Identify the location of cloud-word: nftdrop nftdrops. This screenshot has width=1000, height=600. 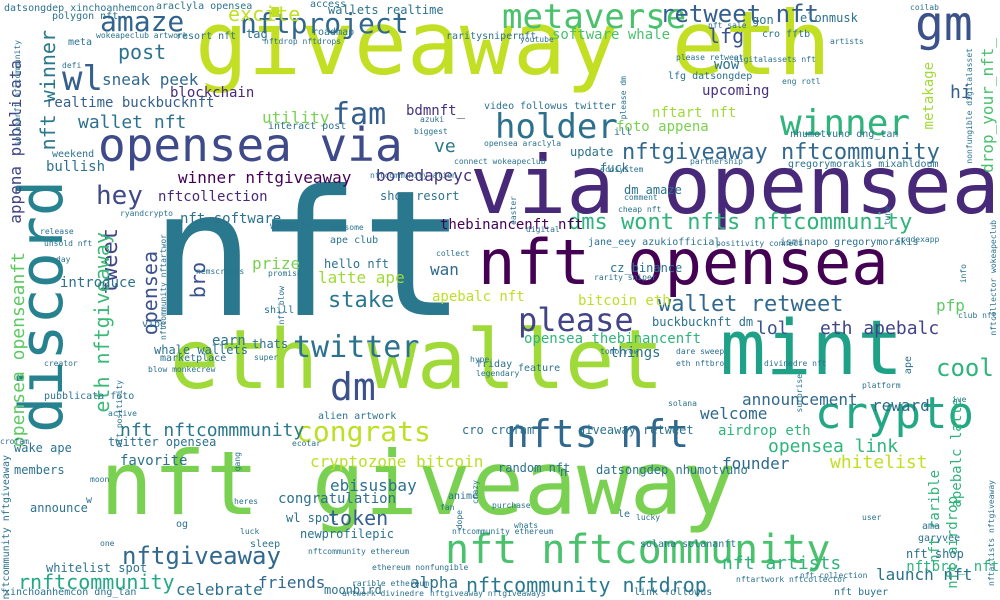
(303, 41).